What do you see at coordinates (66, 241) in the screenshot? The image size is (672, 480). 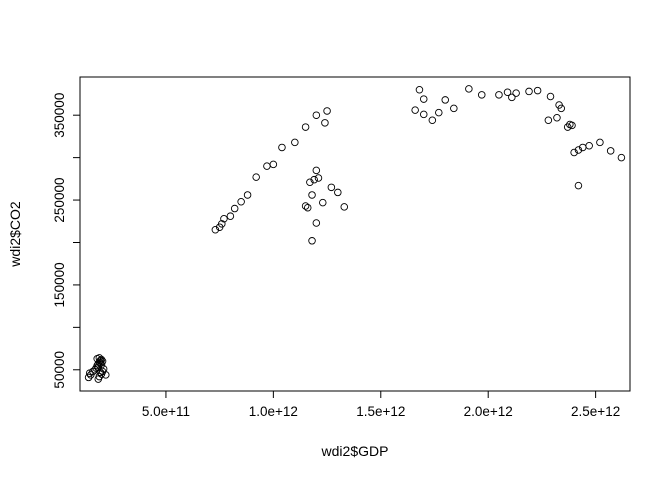 I see `y-axis: 50000 150000 250000 350000` at bounding box center [66, 241].